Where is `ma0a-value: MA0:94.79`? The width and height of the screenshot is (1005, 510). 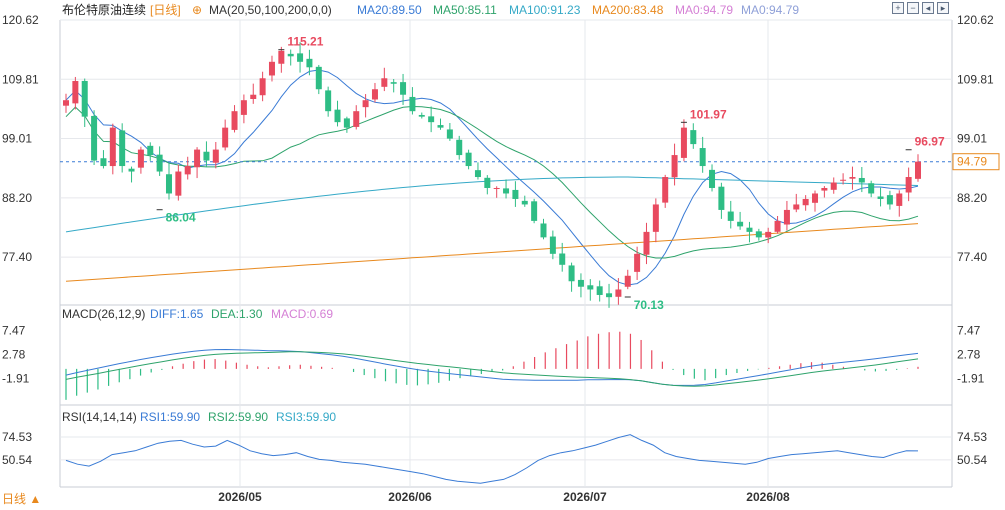
ma0a-value: MA0:94.79 is located at coordinates (704, 10).